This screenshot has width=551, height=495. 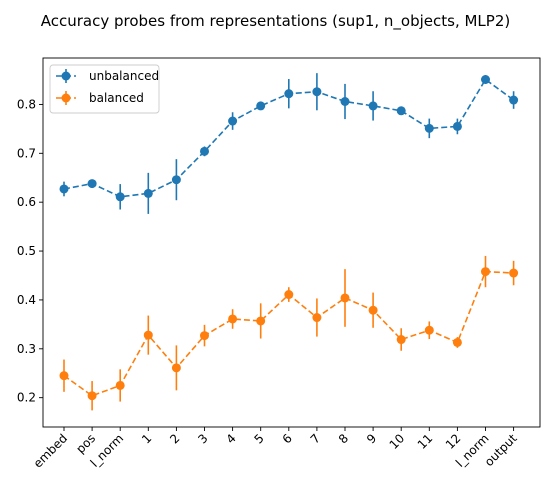 I want to click on x-tick-label: 2, so click(x=174, y=438).